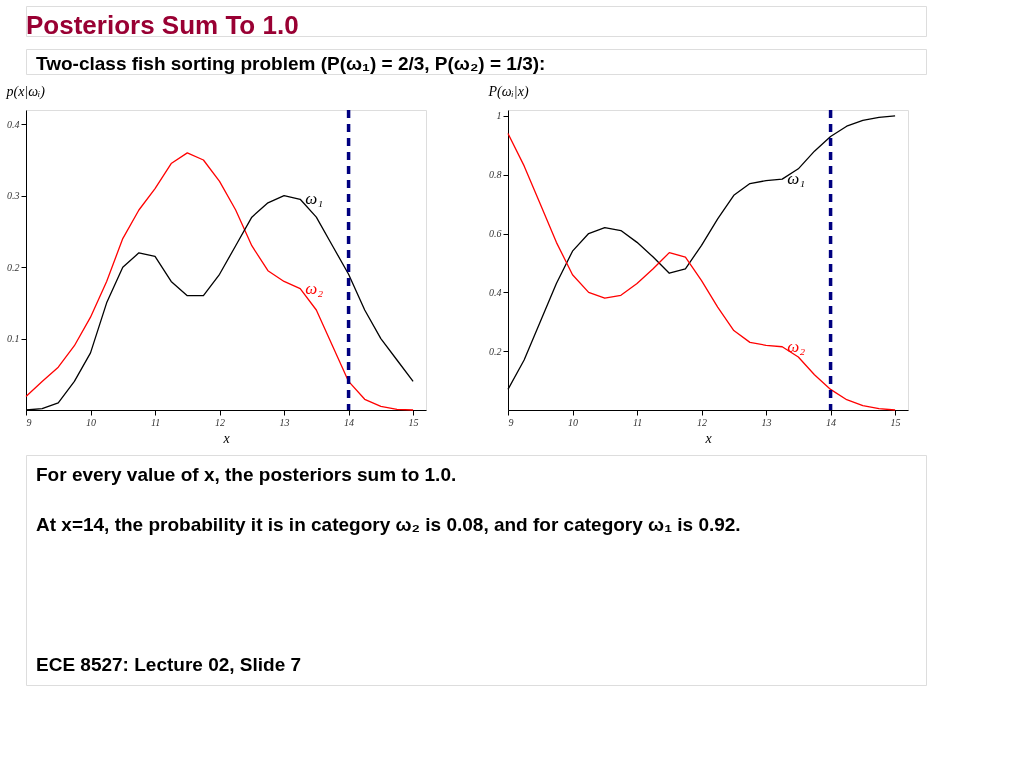  What do you see at coordinates (291, 63) in the screenshot?
I see `chart-subtitle: Two-class fish sorting problem (P(ω₁) = 2/3, P(ω₂) = 1/3):` at bounding box center [291, 63].